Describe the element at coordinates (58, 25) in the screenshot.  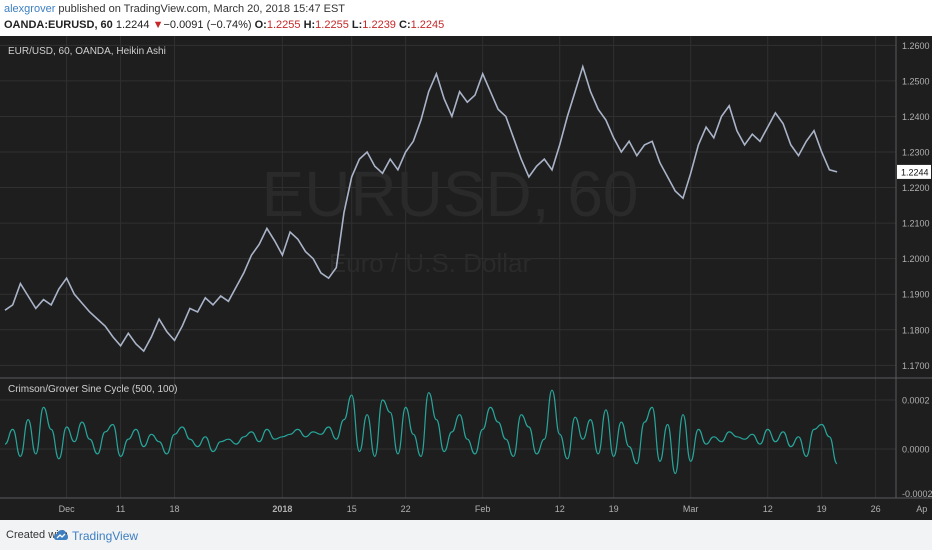
I see `symbol-label: OANDA:EURUSD, 60` at that location.